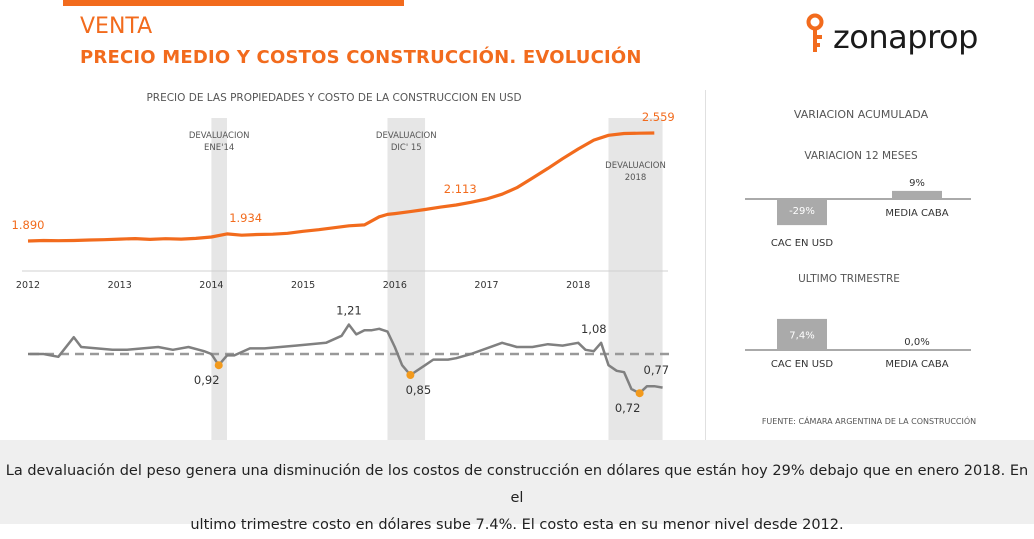  Describe the element at coordinates (345, 359) in the screenshot. I see `cost-series-line` at that location.